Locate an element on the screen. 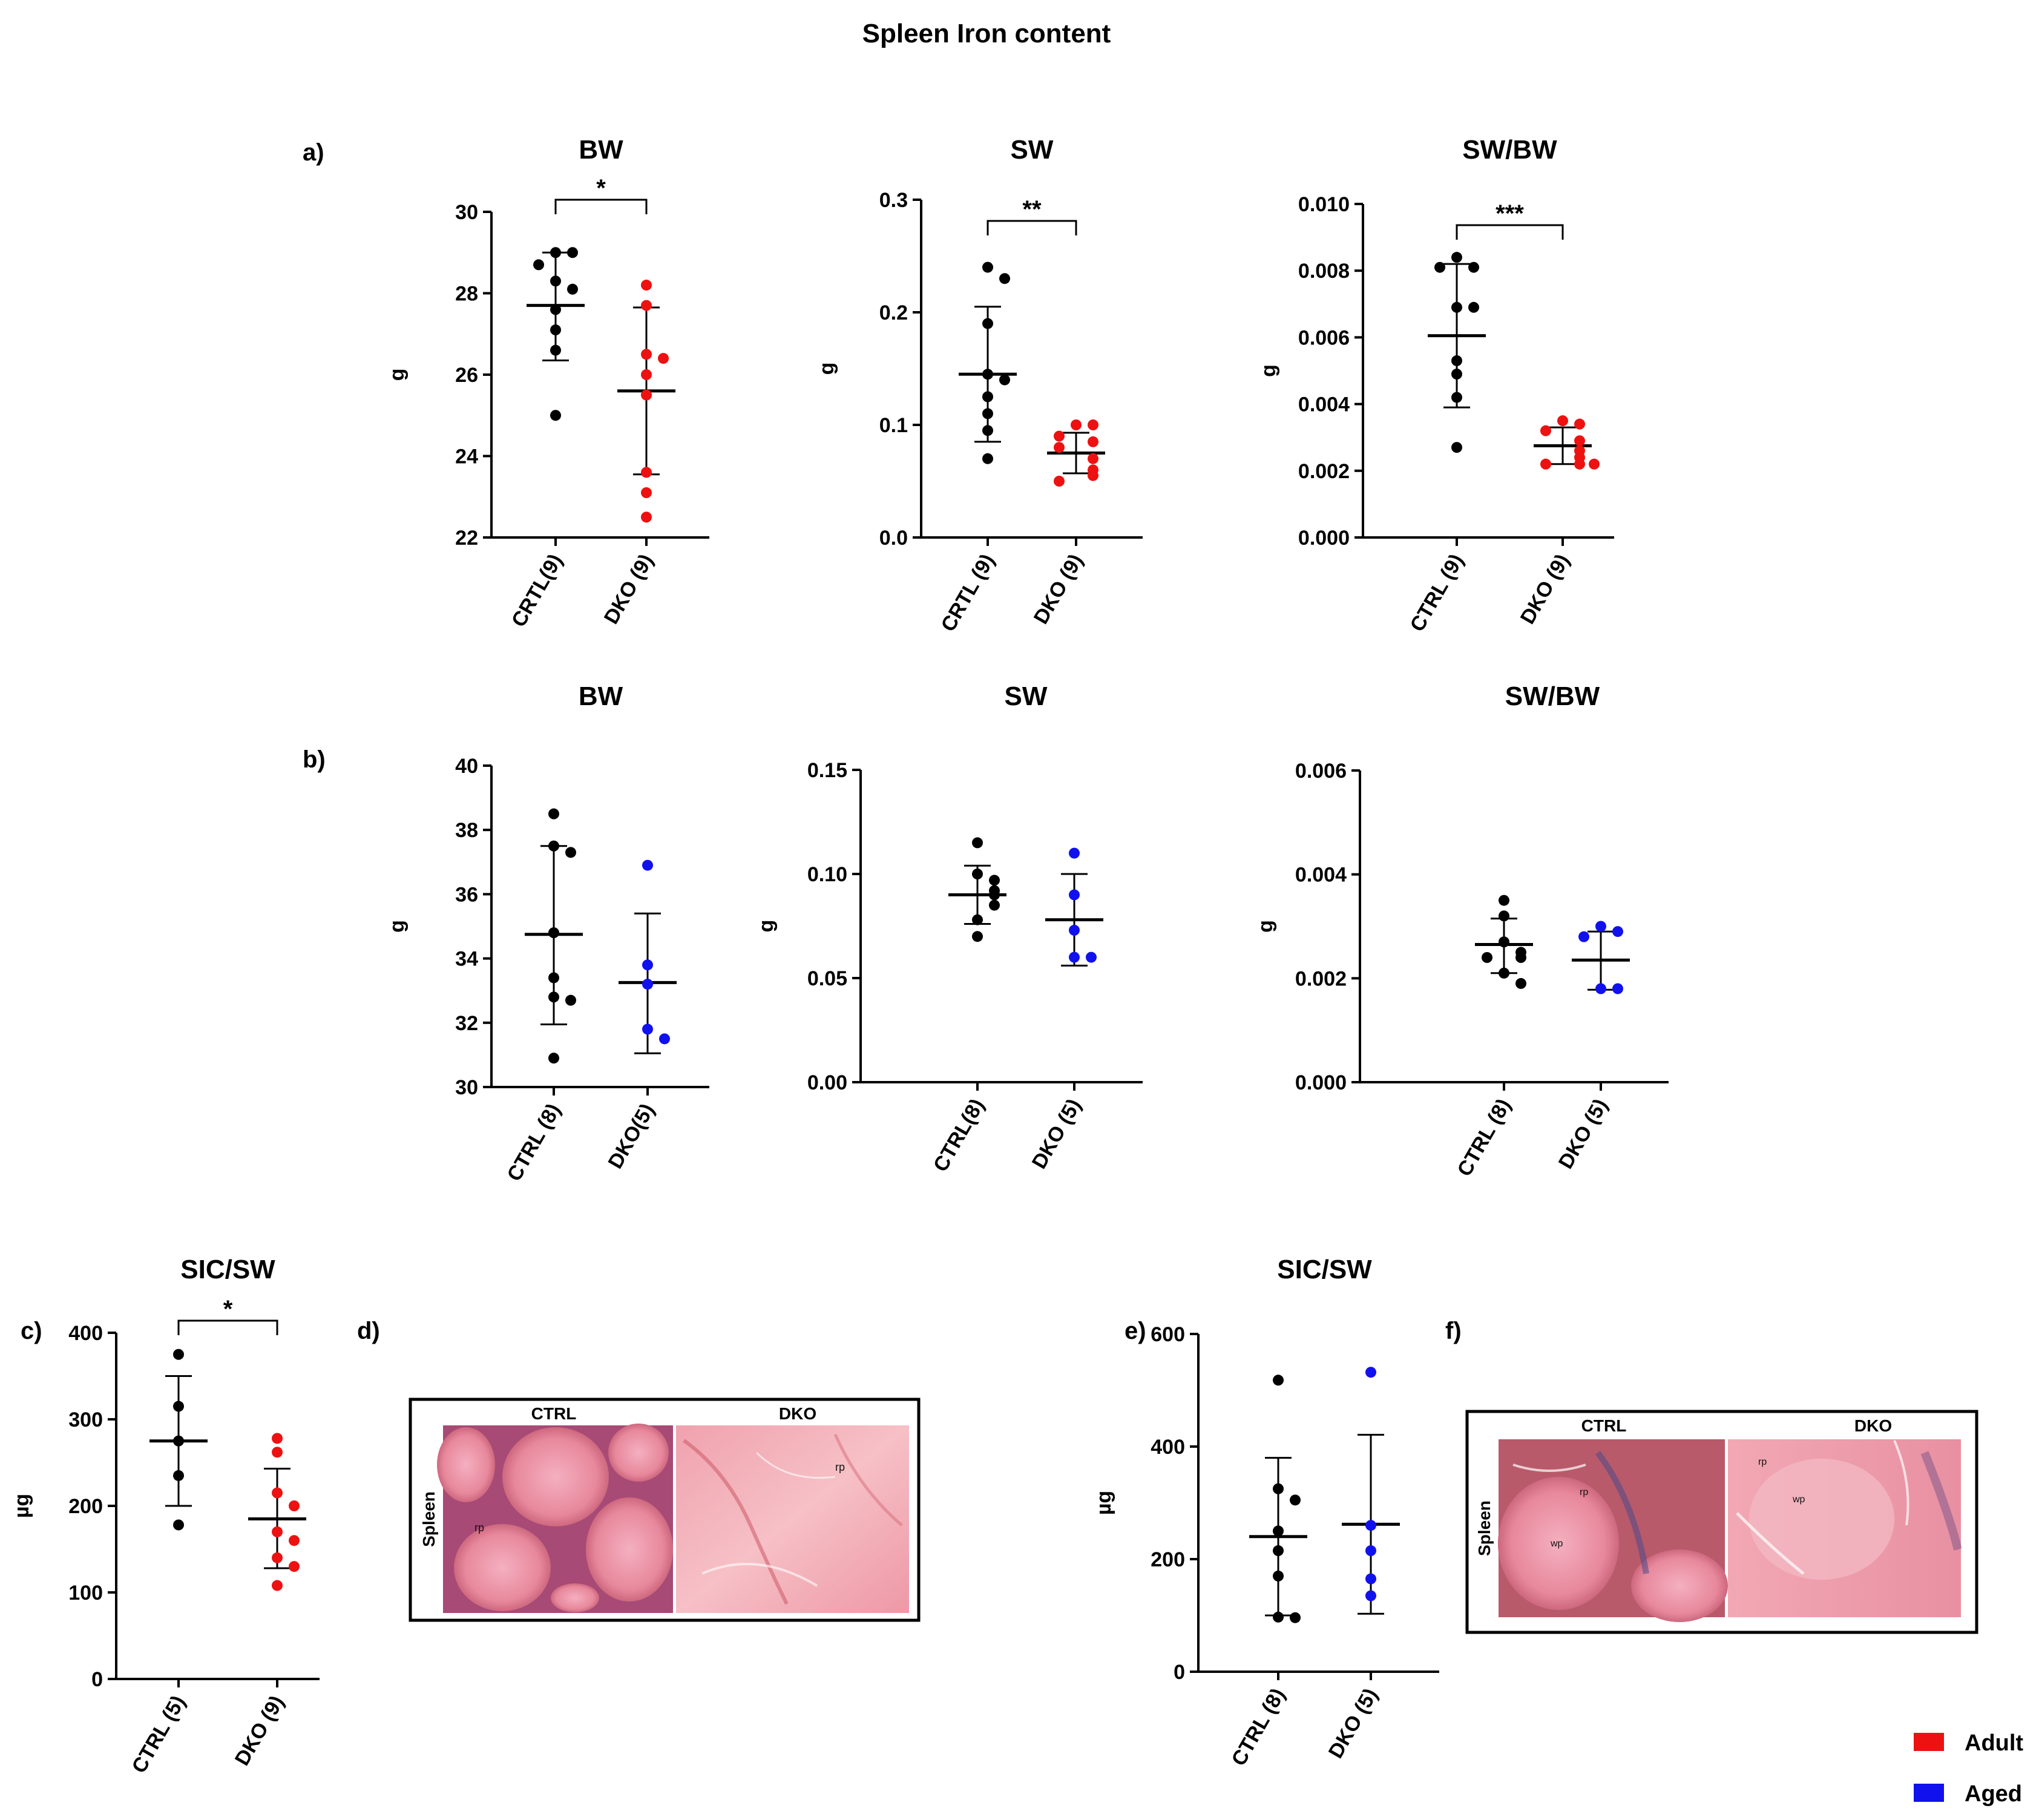 The height and width of the screenshot is (1820, 2039). histology-d-ctrl-annotation: rp is located at coordinates (479, 1528).